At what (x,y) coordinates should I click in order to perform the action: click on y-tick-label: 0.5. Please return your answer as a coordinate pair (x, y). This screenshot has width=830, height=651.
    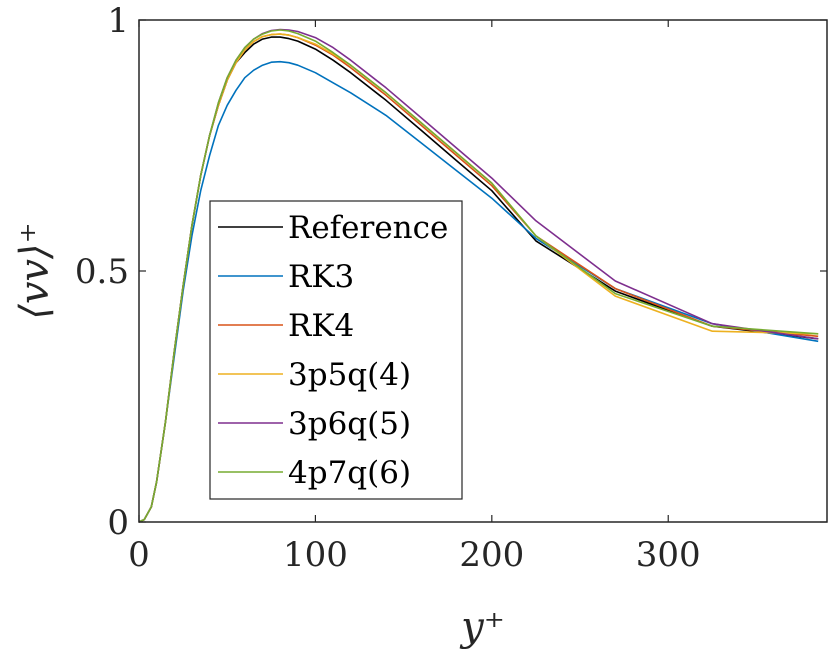
    Looking at the image, I should click on (102, 272).